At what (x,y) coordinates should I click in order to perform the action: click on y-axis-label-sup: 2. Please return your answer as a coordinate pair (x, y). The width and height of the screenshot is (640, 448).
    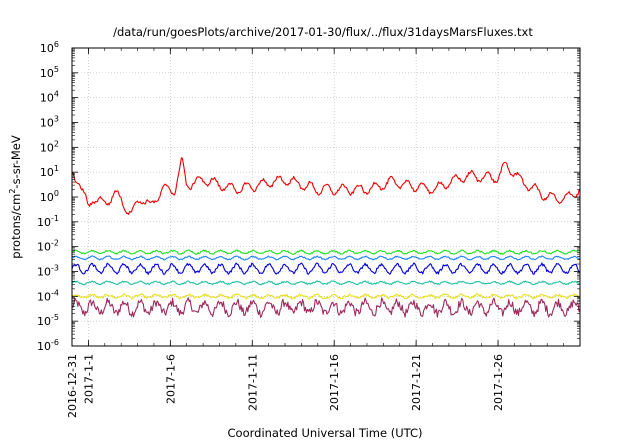
    Looking at the image, I should click on (12, 191).